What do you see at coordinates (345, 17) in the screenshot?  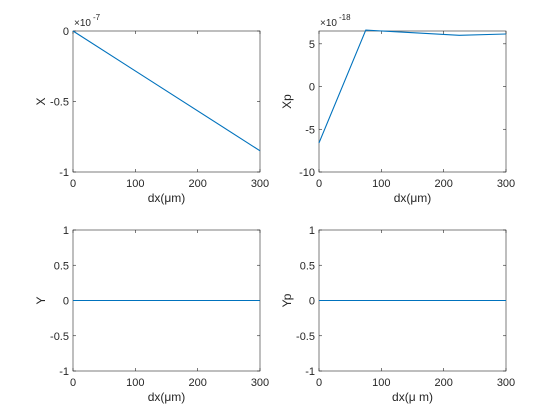 I see `exponent-power: -18` at bounding box center [345, 17].